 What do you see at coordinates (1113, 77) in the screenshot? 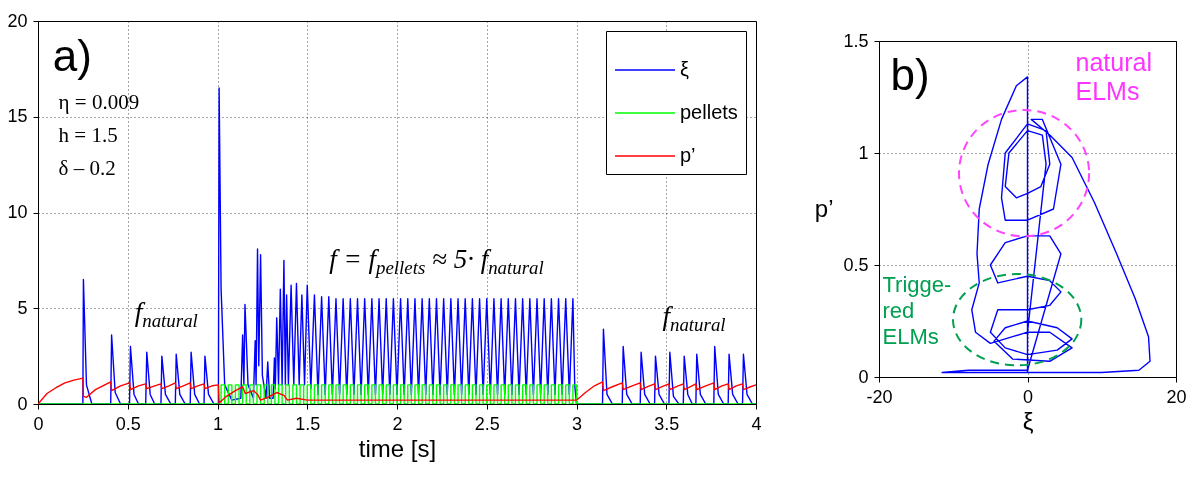
I see `annotation: natural ELMs` at bounding box center [1113, 77].